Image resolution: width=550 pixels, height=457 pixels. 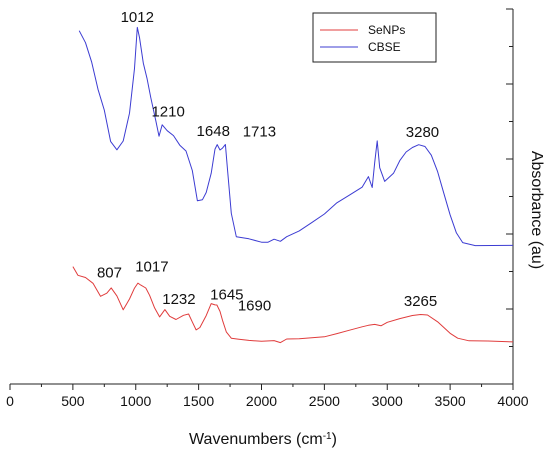 What do you see at coordinates (324, 401) in the screenshot?
I see `x-tick-label: 2500` at bounding box center [324, 401].